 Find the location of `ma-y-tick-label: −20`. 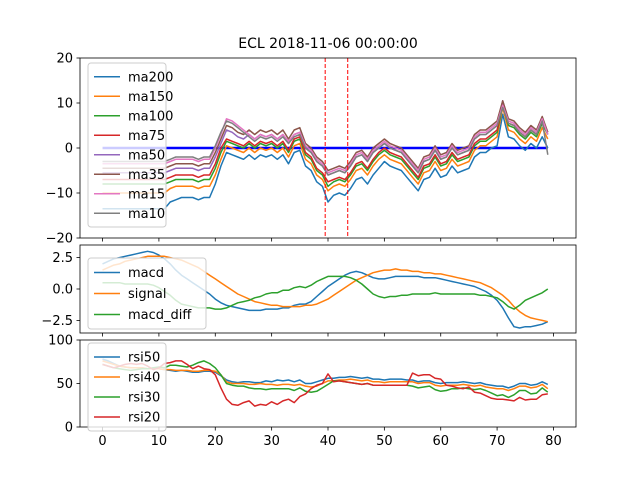

ma-y-tick-label: −20 is located at coordinates (59, 239).